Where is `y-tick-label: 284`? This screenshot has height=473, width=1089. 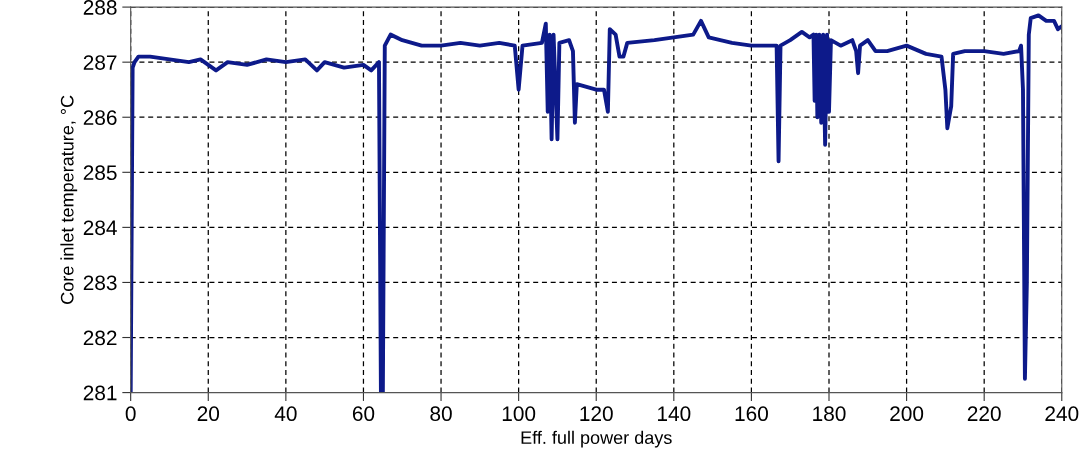 y-tick-label: 284 is located at coordinates (100, 228).